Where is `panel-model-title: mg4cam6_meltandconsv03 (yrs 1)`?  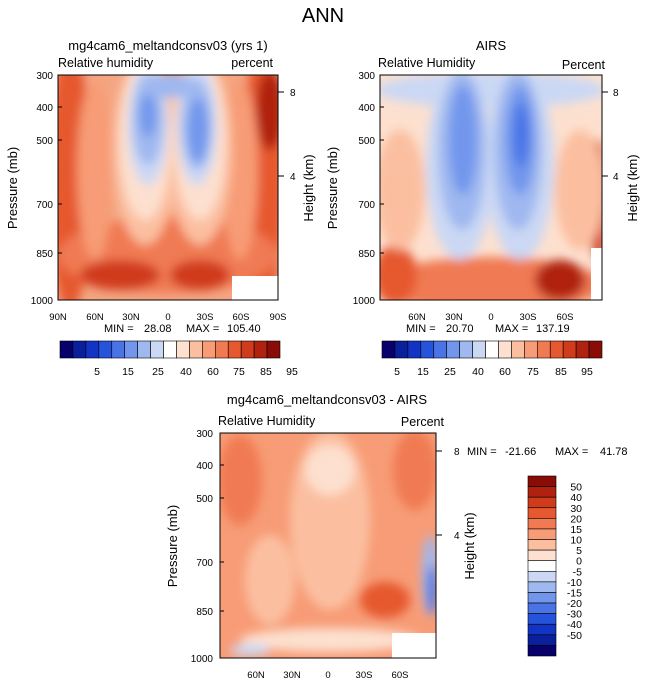
panel-model-title: mg4cam6_meltandconsv03 (yrs 1) is located at coordinates (167, 45).